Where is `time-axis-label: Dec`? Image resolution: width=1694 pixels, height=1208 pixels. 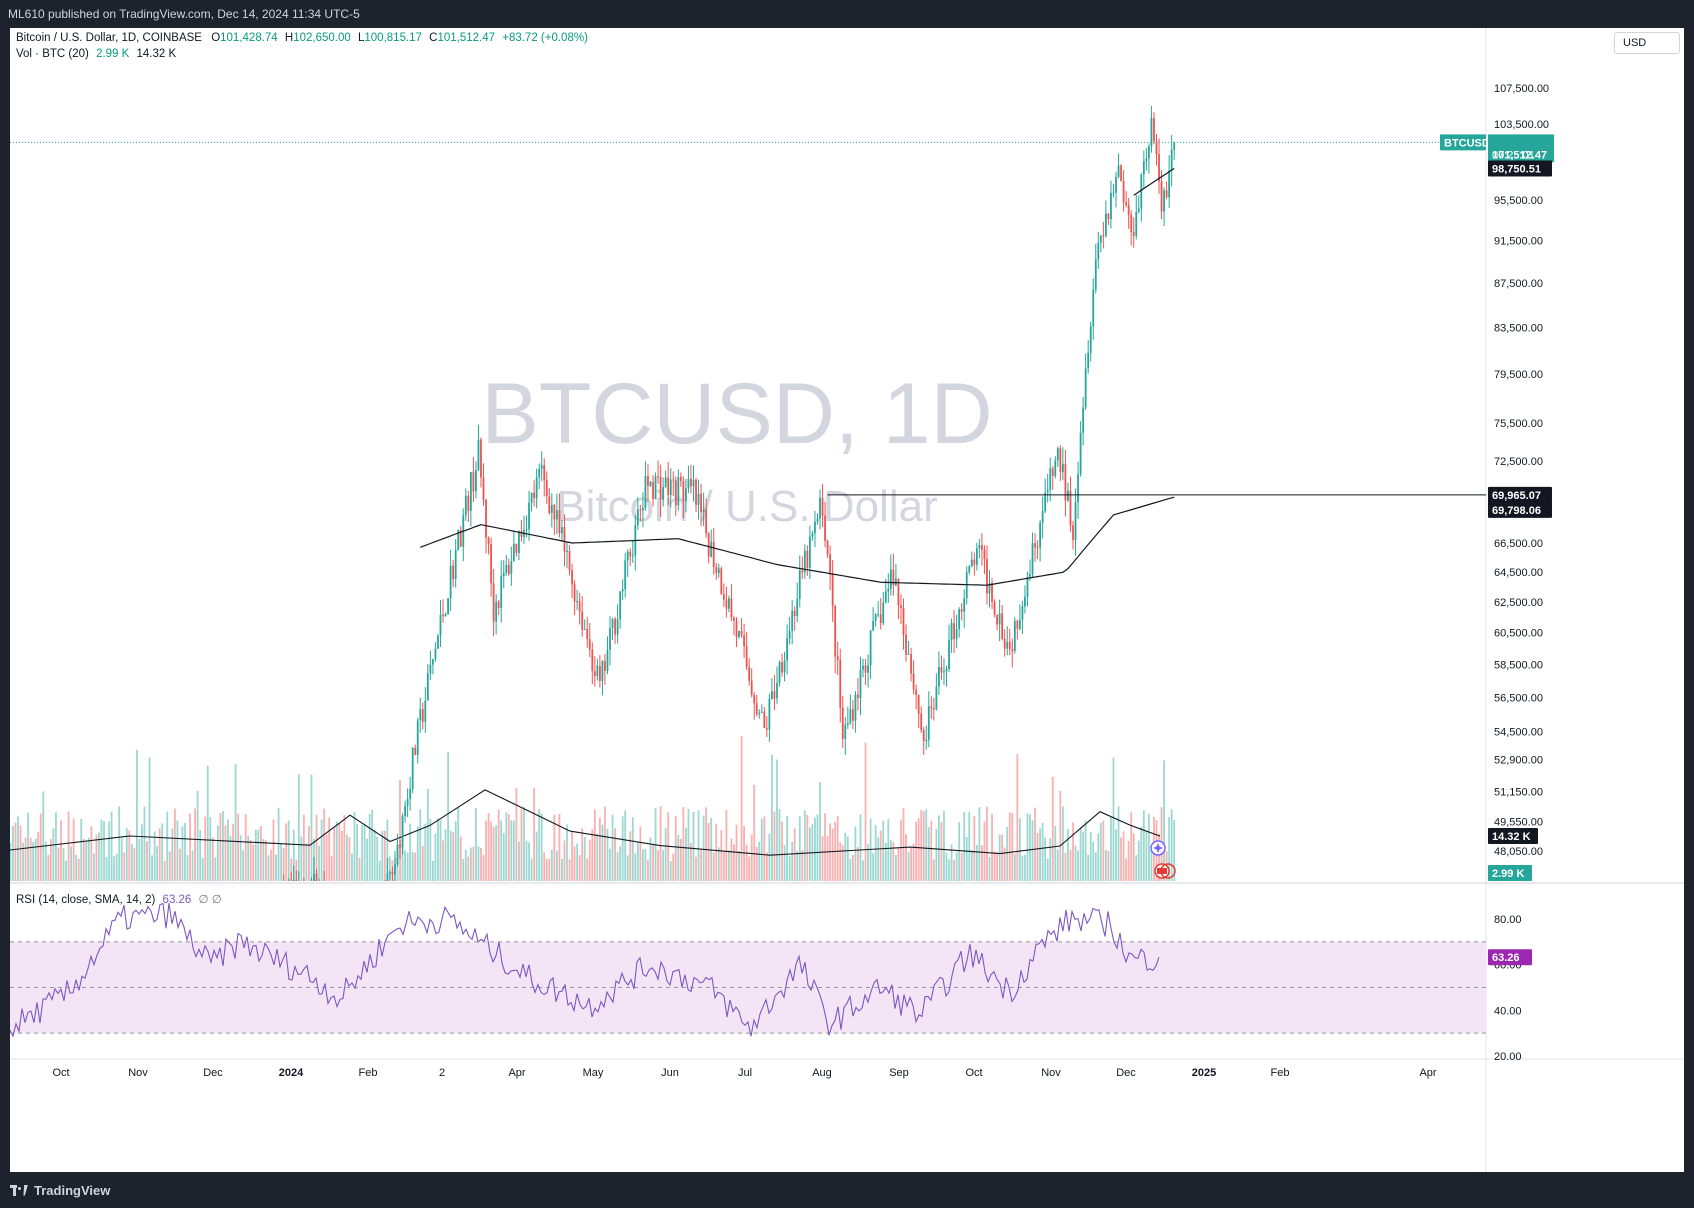 time-axis-label: Dec is located at coordinates (1126, 1073).